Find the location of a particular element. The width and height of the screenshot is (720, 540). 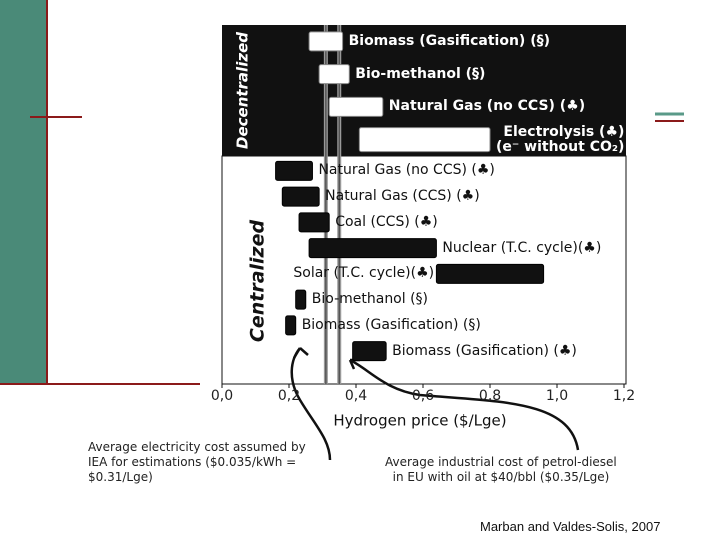

x-axis-title: Hydrogen price ($/Lge) is located at coordinates (419, 421).